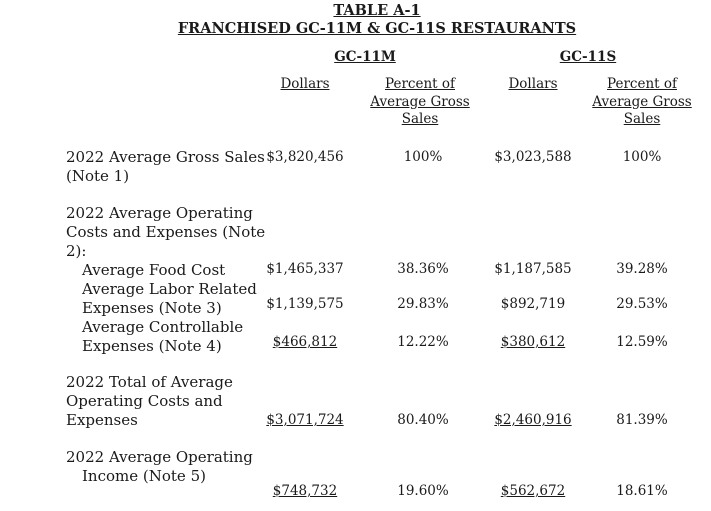 Image resolution: width=711 pixels, height=511 pixels. Describe the element at coordinates (144, 476) in the screenshot. I see `row-label-operating-income-2: Income (Note 5)` at that location.